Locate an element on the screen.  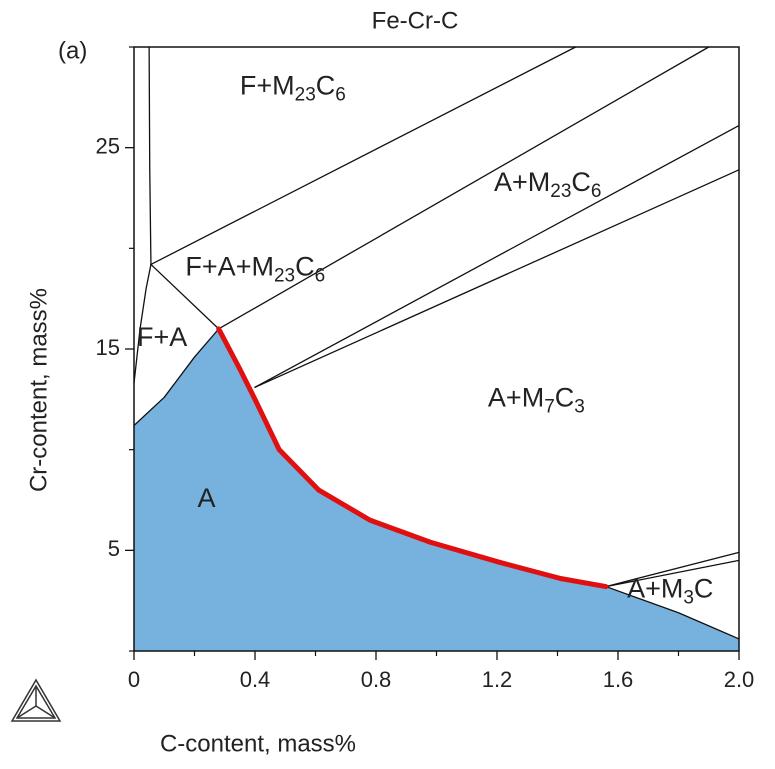
region-label: F+M23C6 is located at coordinates (293, 87).